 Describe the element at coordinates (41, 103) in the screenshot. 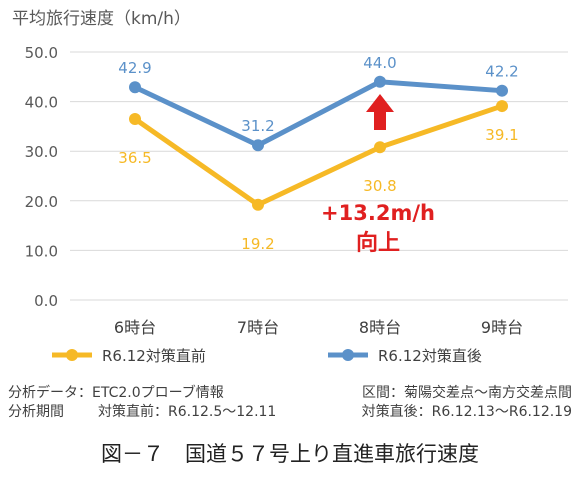

I see `y-tick-label: 40.0` at that location.